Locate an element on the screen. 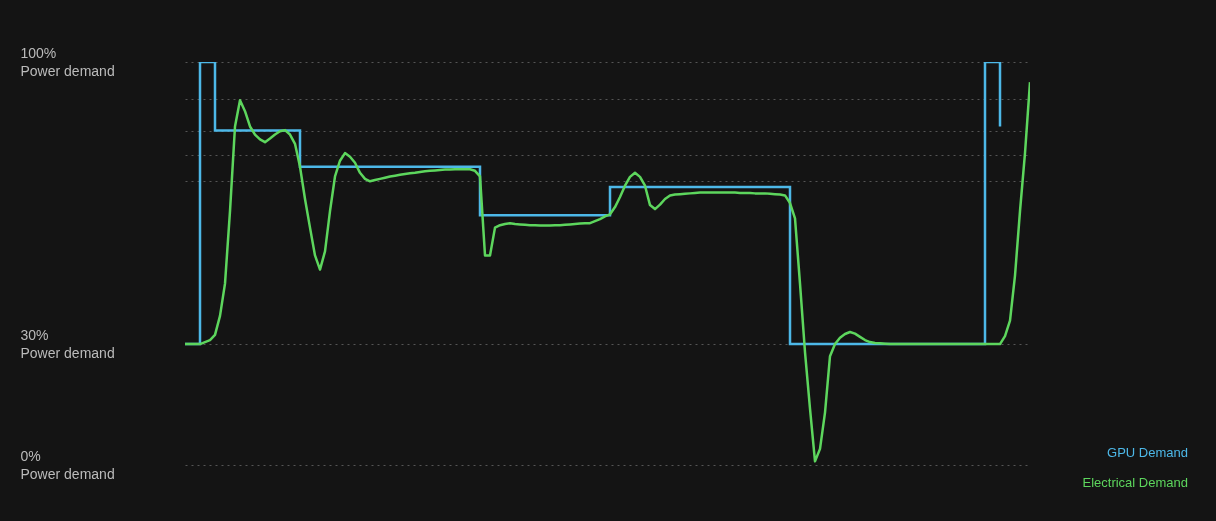  y-tick-label: 100% Power demand is located at coordinates (67, 61).